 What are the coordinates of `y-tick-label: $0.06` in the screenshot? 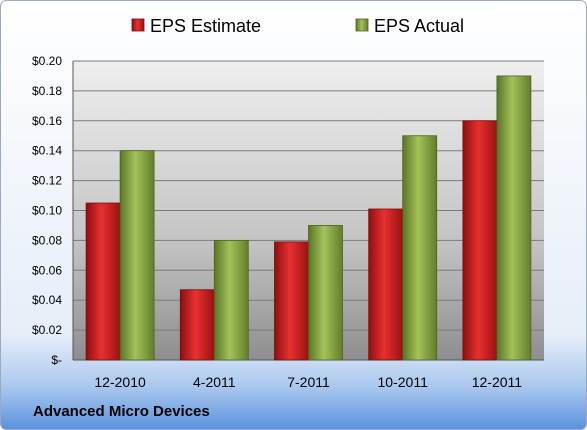 It's located at (47, 270).